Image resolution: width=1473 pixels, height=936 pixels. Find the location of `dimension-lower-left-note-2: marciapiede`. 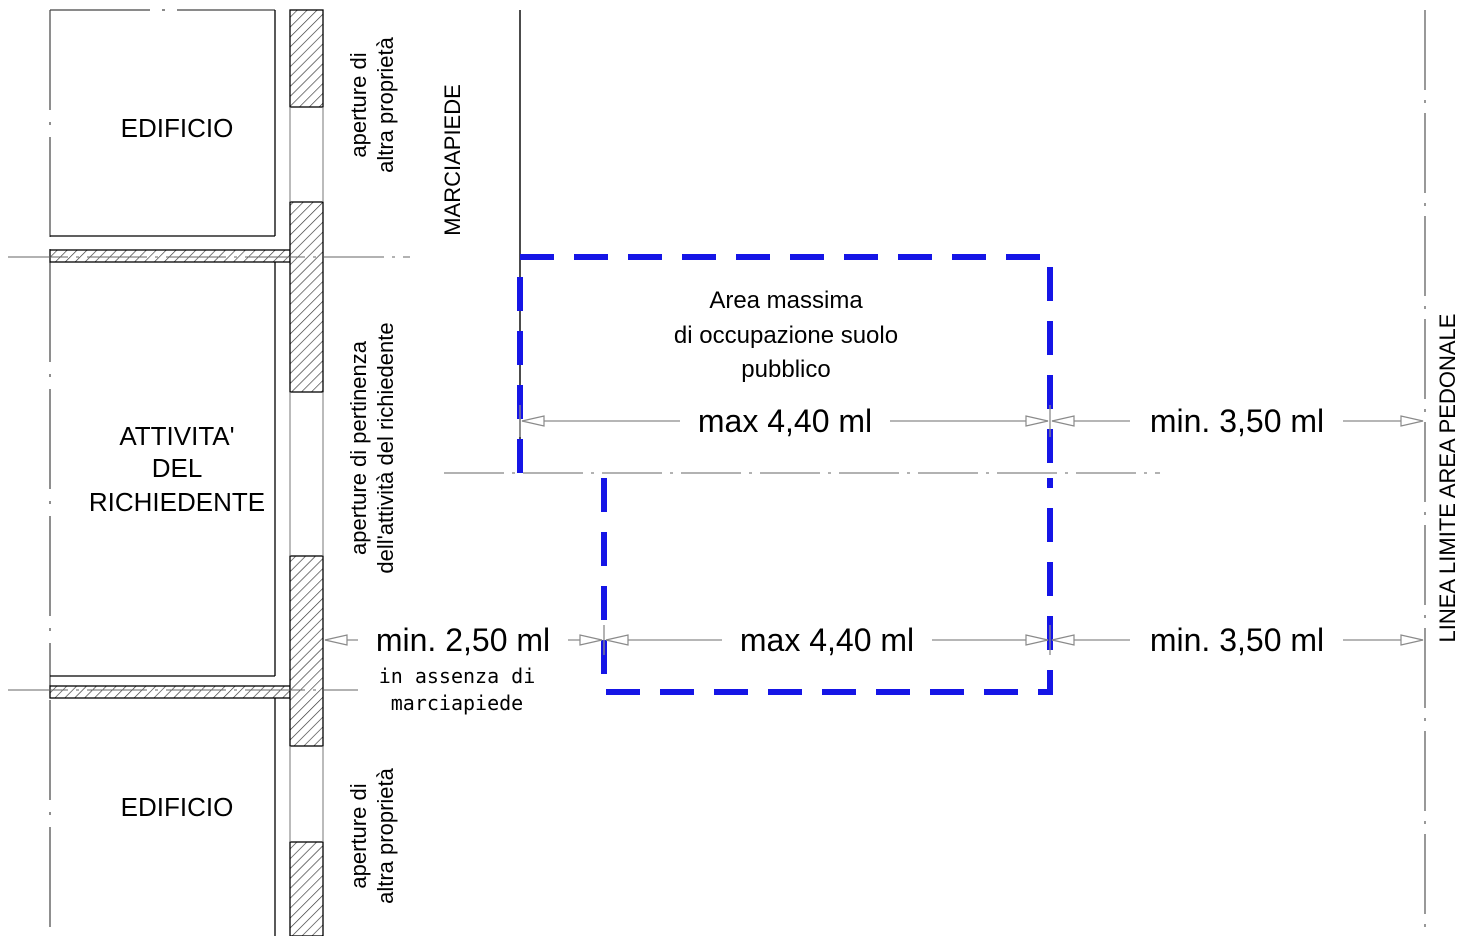

dimension-lower-left-note-2: marciapiede is located at coordinates (457, 703).